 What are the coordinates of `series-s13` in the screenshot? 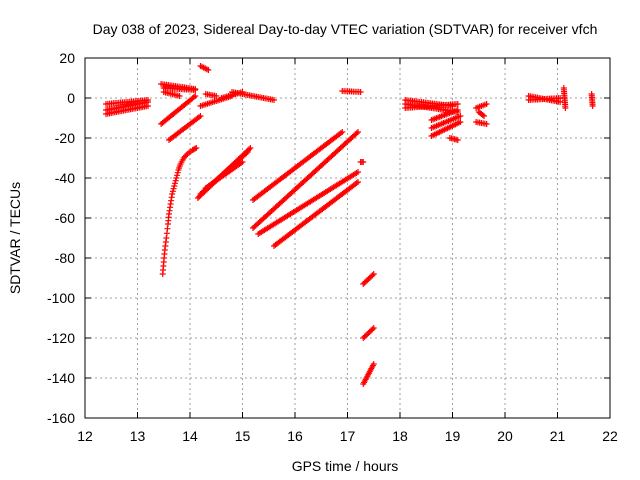 It's located at (453, 139).